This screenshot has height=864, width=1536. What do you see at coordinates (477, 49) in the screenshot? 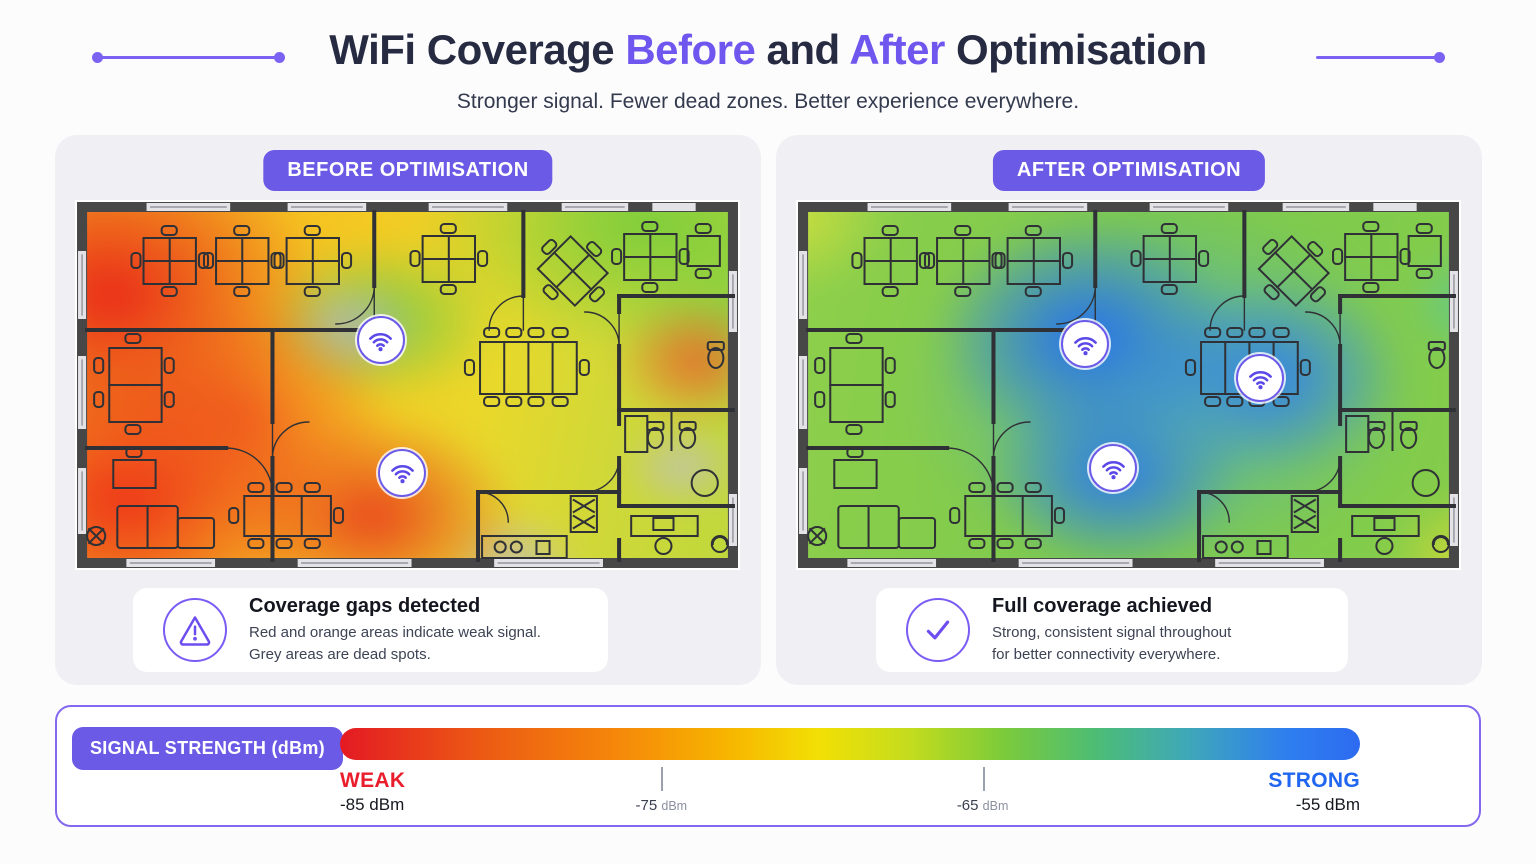
I see `title-segment: WiFi Coverage` at bounding box center [477, 49].